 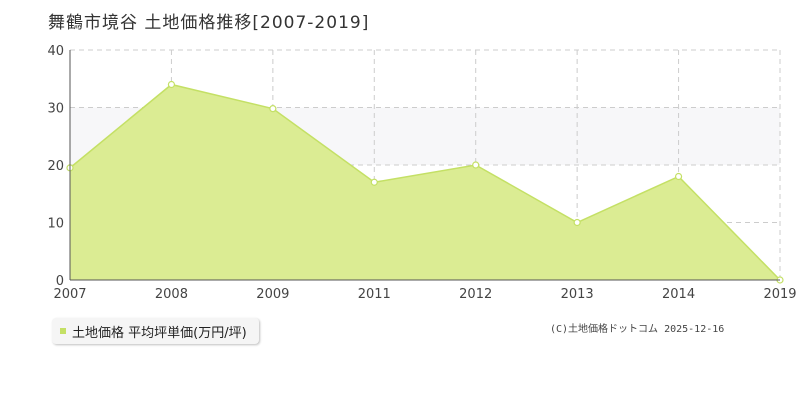 What do you see at coordinates (55, 224) in the screenshot?
I see `y-tick-label: 10` at bounding box center [55, 224].